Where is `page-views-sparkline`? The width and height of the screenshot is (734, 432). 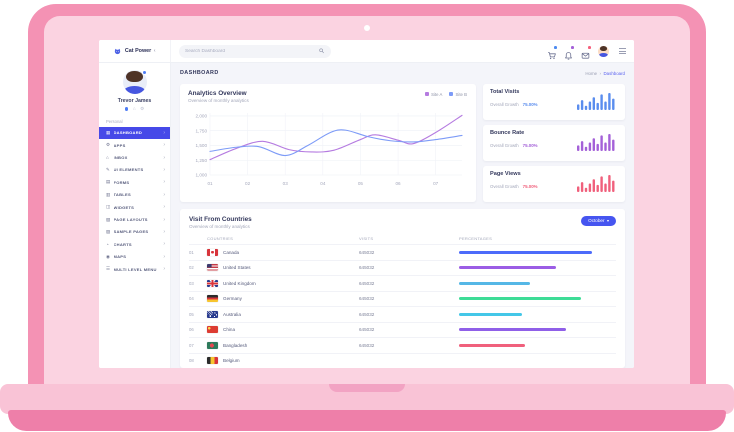
page-views-sparkline is located at coordinates (596, 183).